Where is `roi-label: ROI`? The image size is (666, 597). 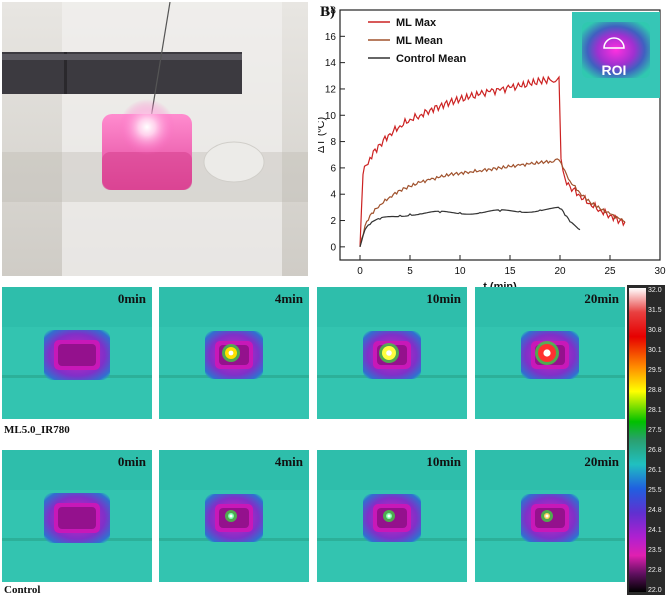
roi-label: ROI is located at coordinates (614, 70).